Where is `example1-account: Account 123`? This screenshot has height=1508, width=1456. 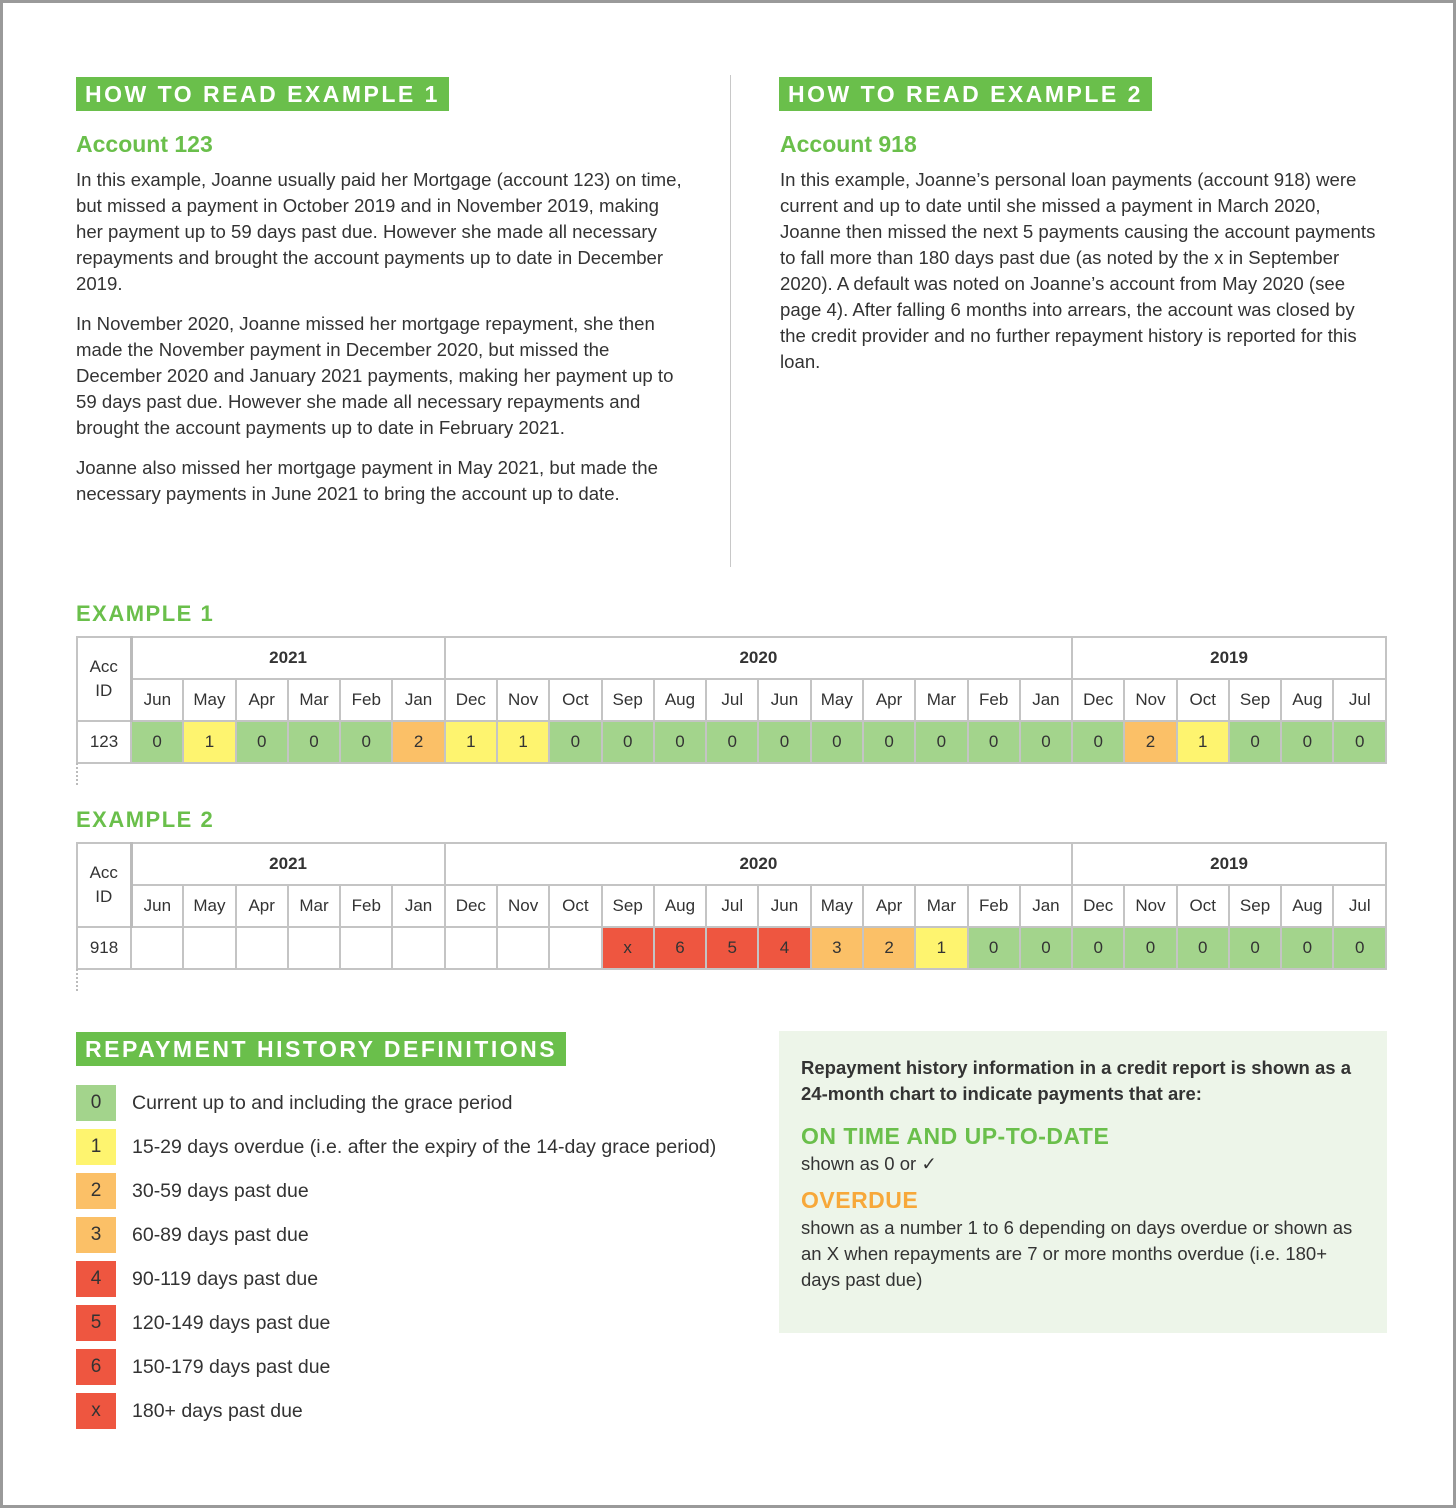
example1-account: Account 123 is located at coordinates (144, 144).